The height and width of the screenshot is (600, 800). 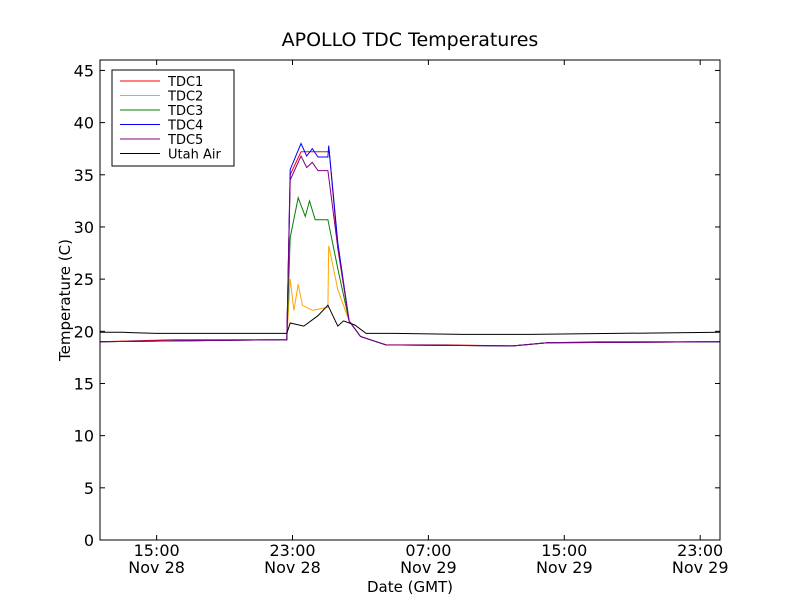 What do you see at coordinates (410, 587) in the screenshot?
I see `x-axis-label: Date (GMT)` at bounding box center [410, 587].